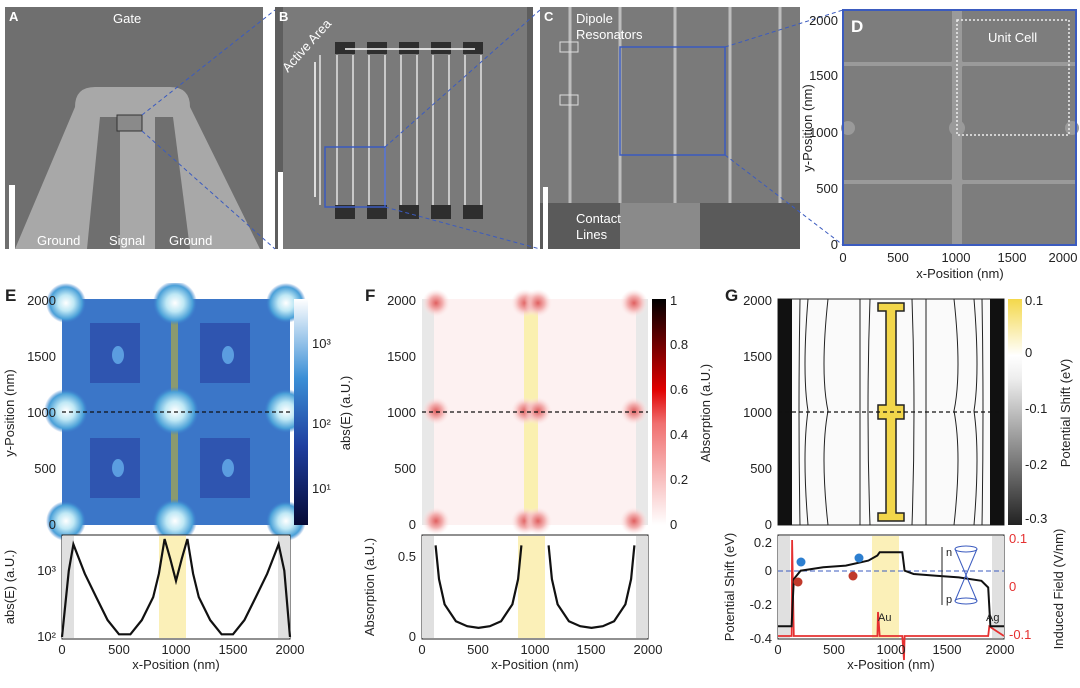 This screenshot has height=688, width=1080. I want to click on e-ytick-0: 0, so click(52, 524).